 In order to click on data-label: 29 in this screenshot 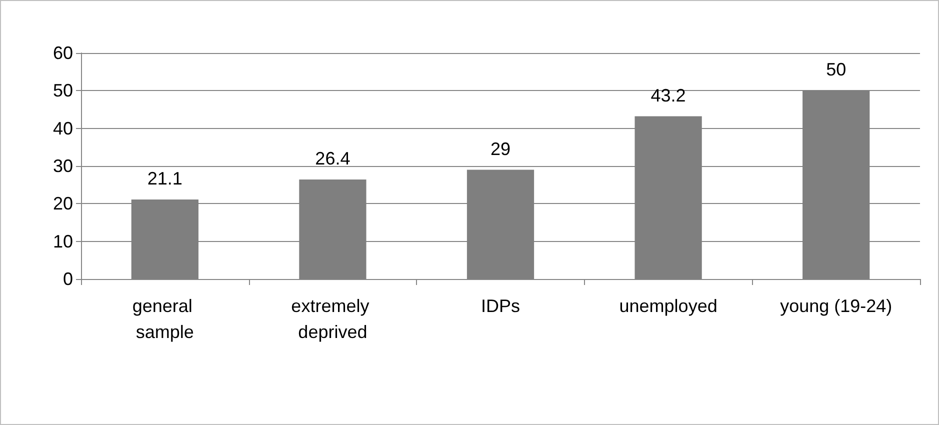, I will do `click(500, 148)`.